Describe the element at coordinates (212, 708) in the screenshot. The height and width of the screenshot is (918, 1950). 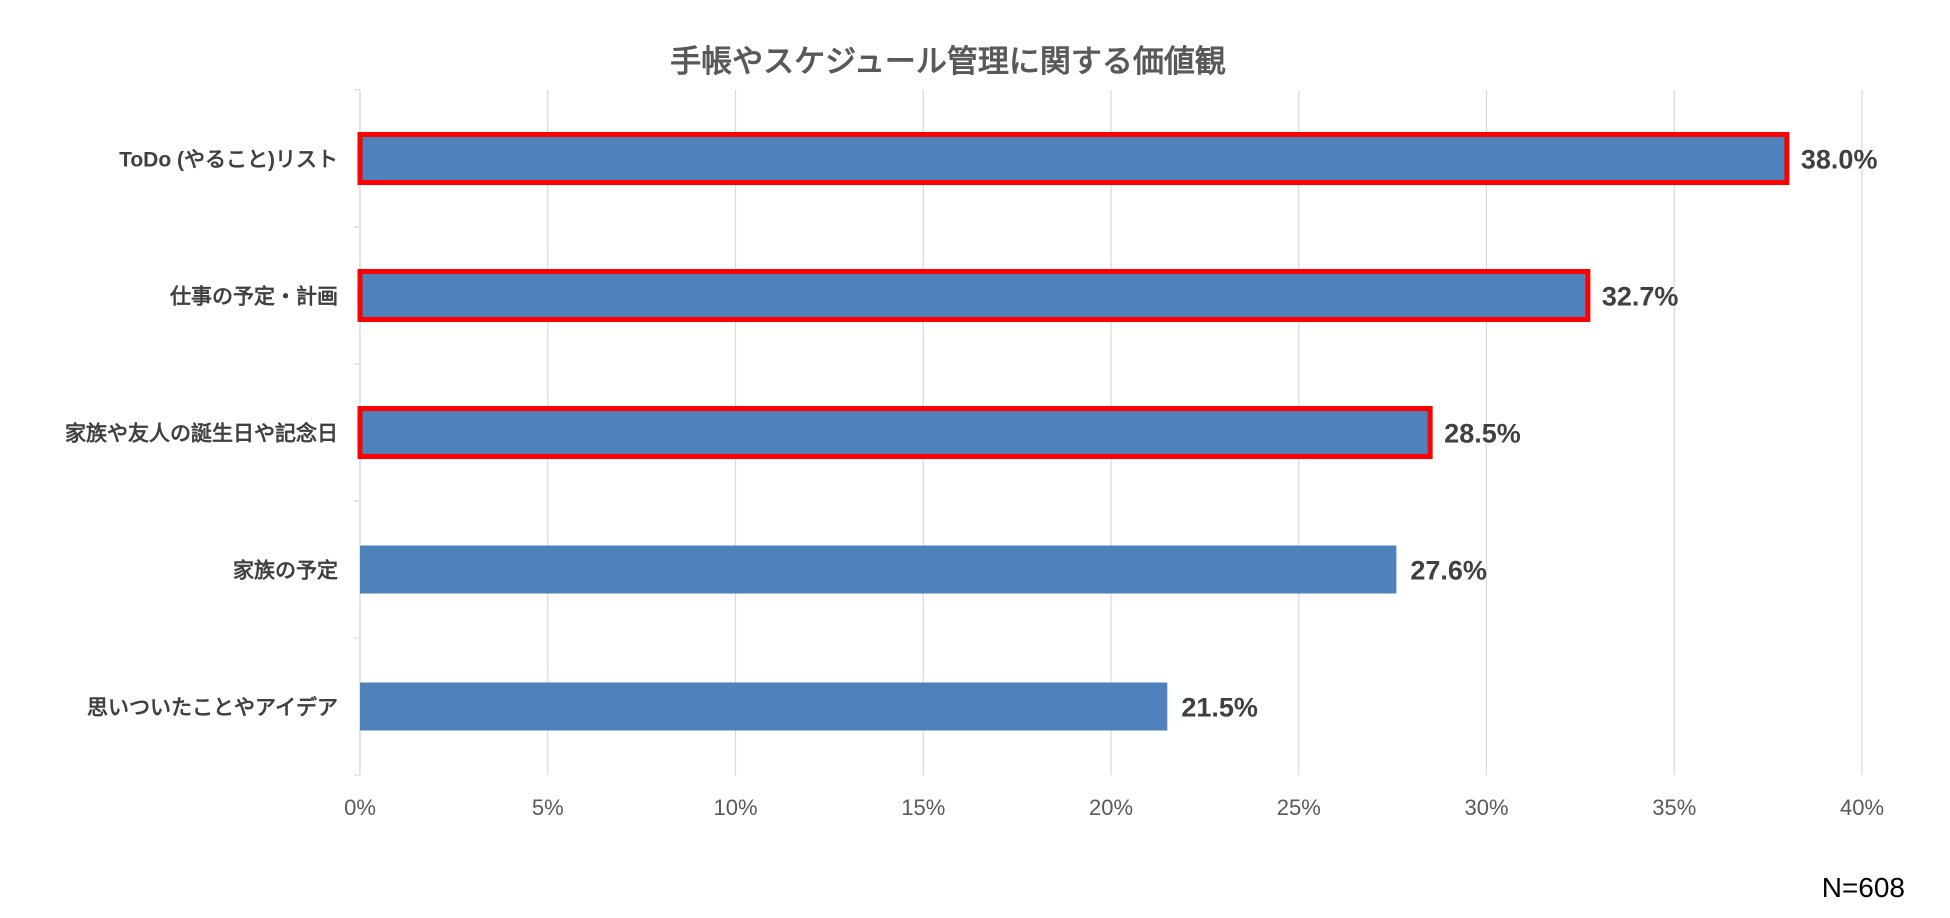
I see `category-label: 思いついたことやアイデア` at that location.